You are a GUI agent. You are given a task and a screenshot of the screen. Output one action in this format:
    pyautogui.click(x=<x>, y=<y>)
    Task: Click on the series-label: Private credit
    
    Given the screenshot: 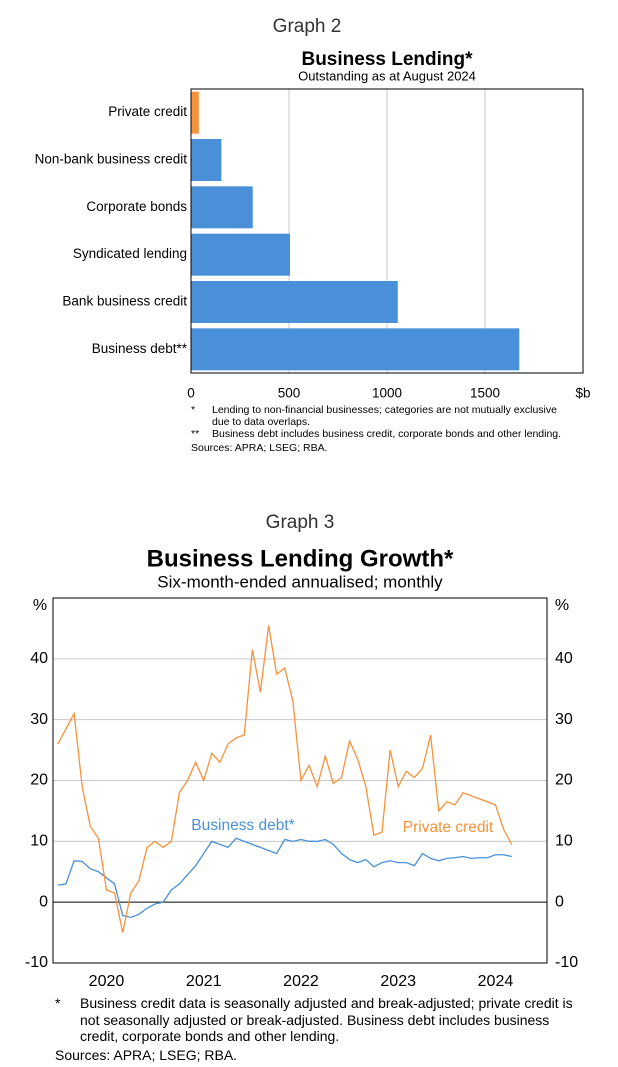 What is the action you would take?
    pyautogui.click(x=448, y=827)
    